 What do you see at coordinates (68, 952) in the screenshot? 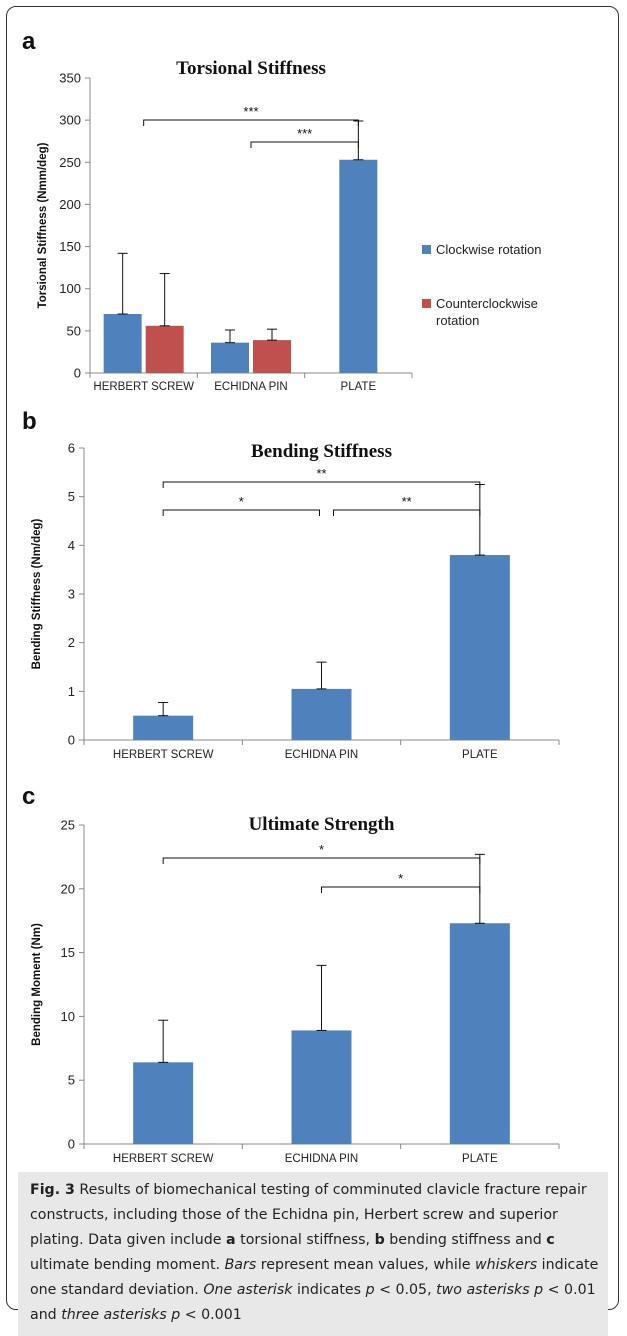
I see `y-tick-label: 15` at bounding box center [68, 952].